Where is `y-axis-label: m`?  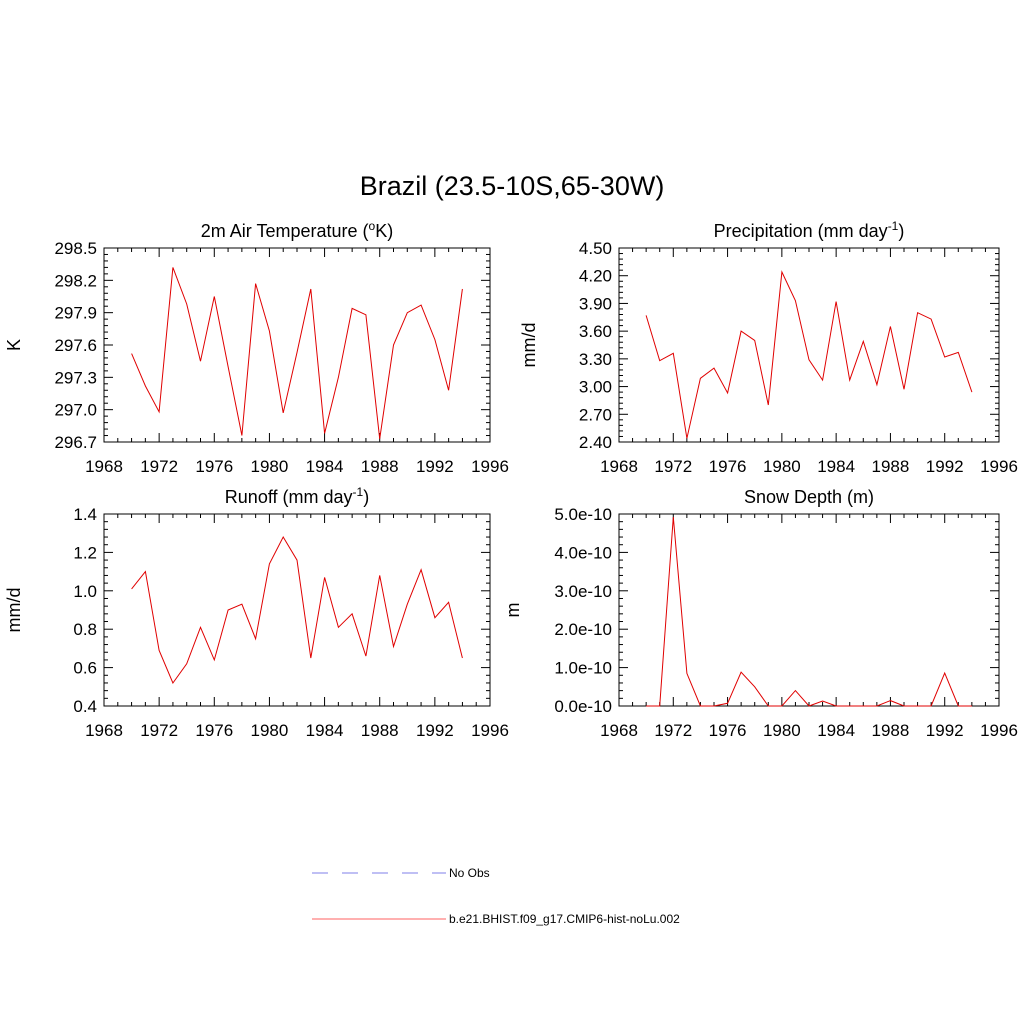 y-axis-label: m is located at coordinates (513, 610).